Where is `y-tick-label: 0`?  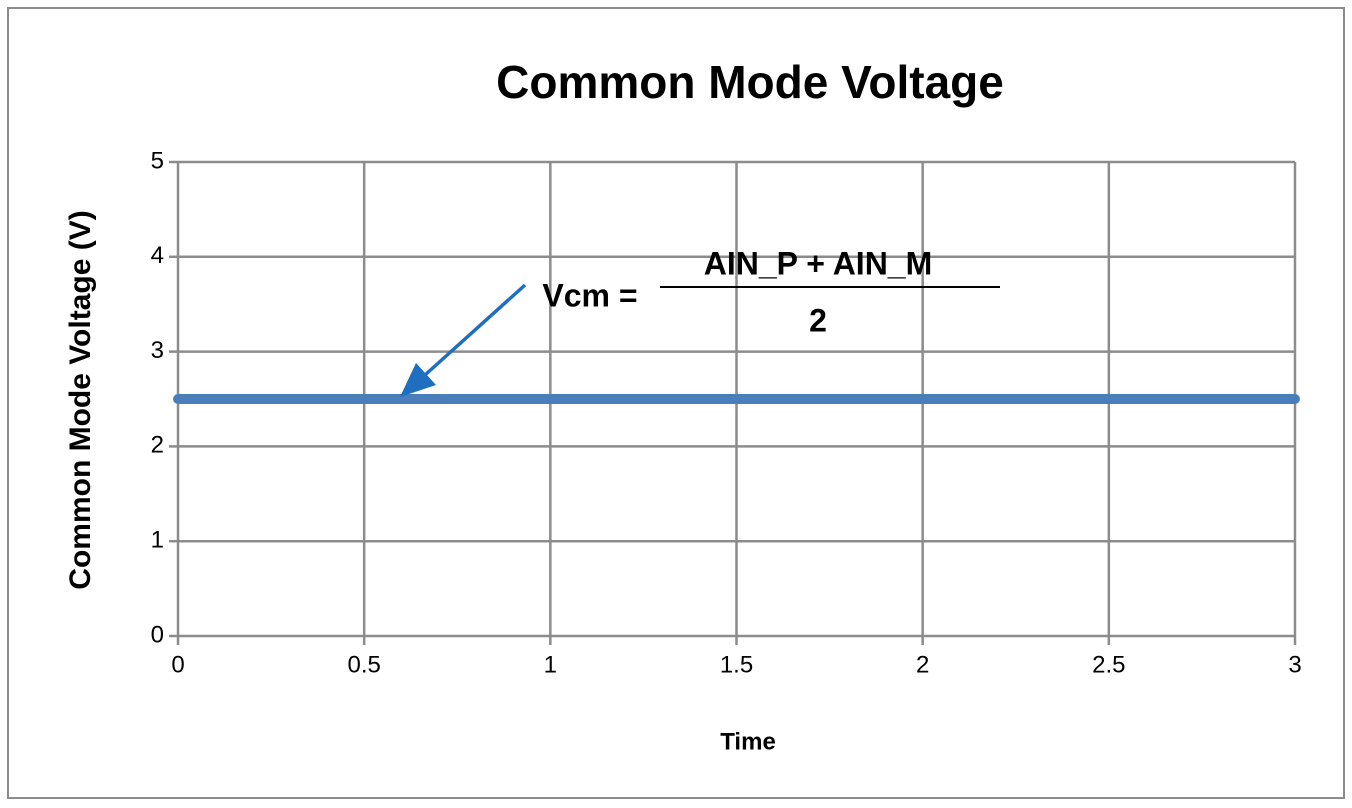 y-tick-label: 0 is located at coordinates (157, 634).